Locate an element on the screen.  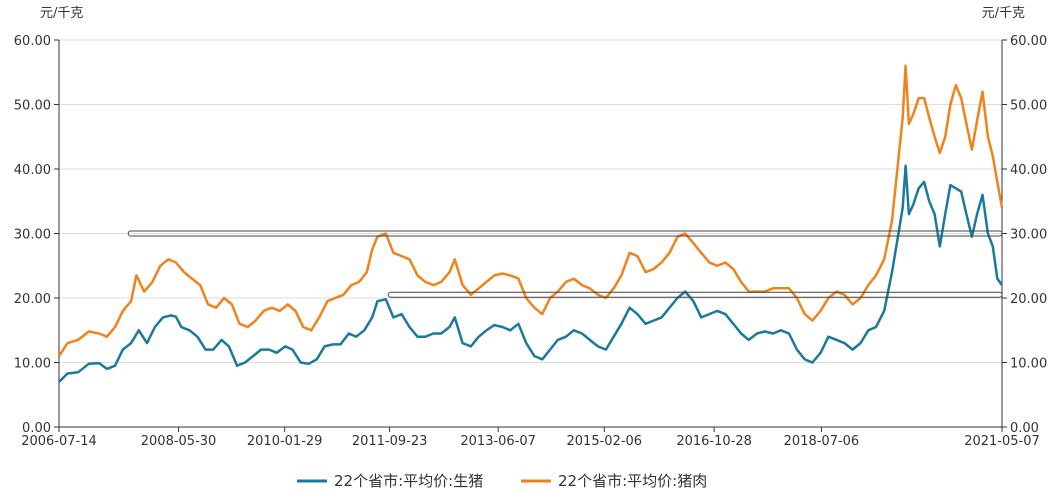
left-unit-label: 元/千克 is located at coordinates (61, 13).